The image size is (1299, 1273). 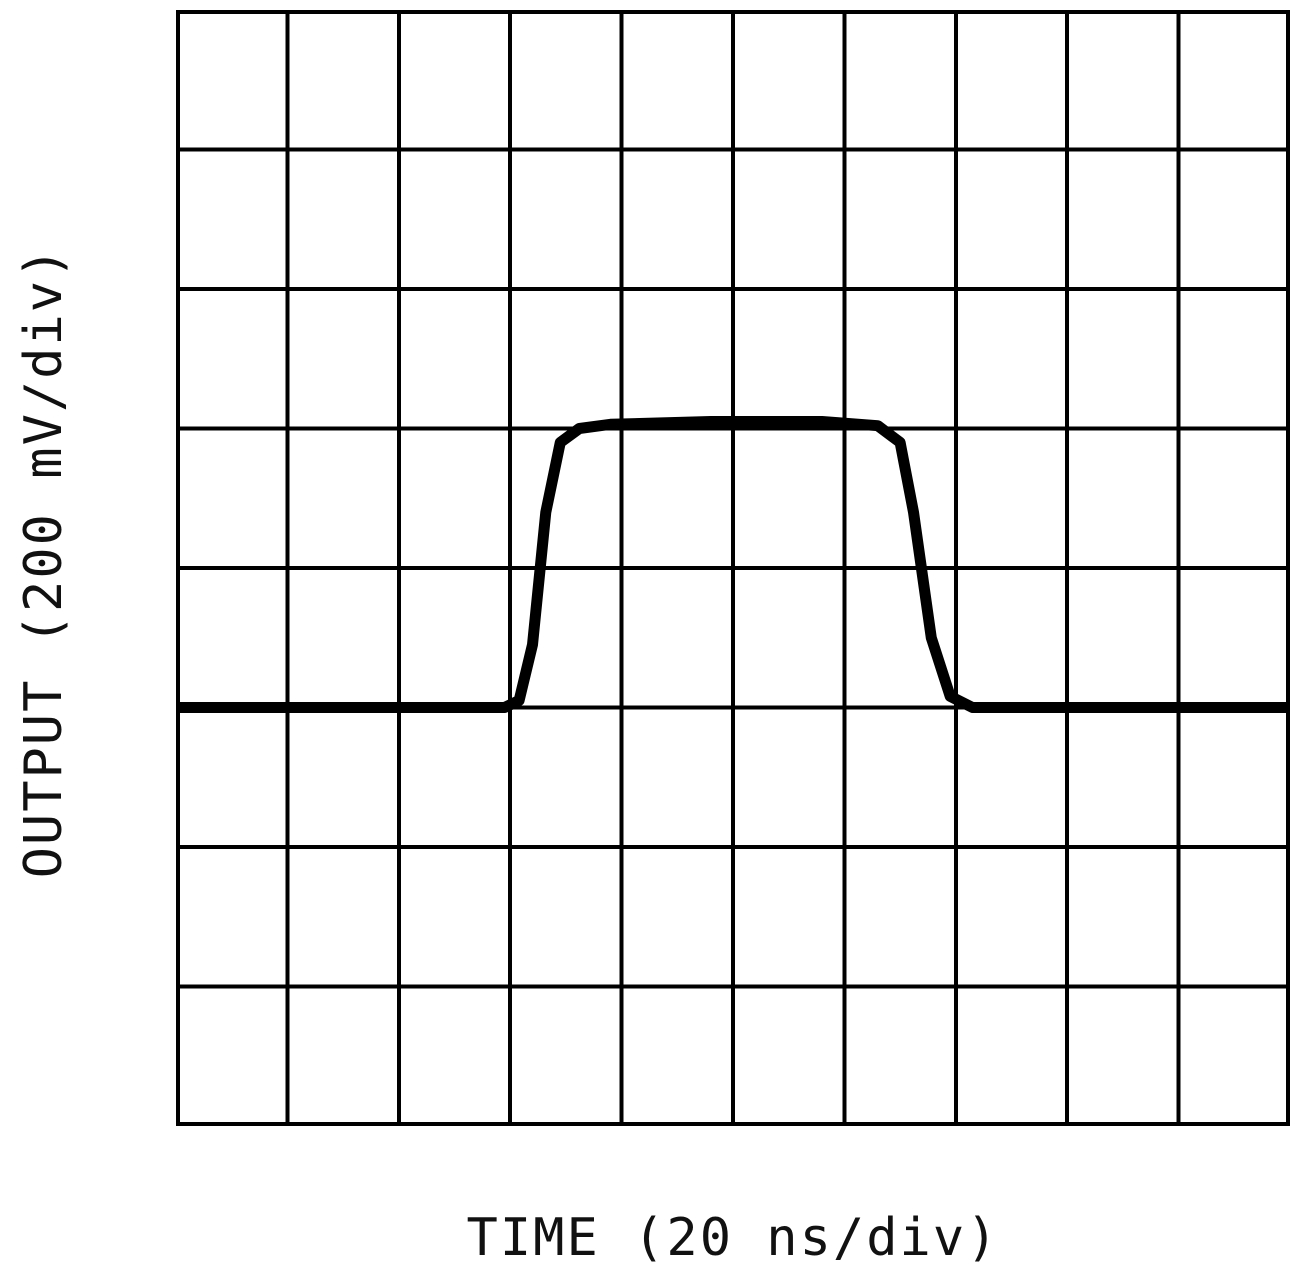 What do you see at coordinates (44, 562) in the screenshot?
I see `y-axis-label: OUTPUT (200 mV/div)` at bounding box center [44, 562].